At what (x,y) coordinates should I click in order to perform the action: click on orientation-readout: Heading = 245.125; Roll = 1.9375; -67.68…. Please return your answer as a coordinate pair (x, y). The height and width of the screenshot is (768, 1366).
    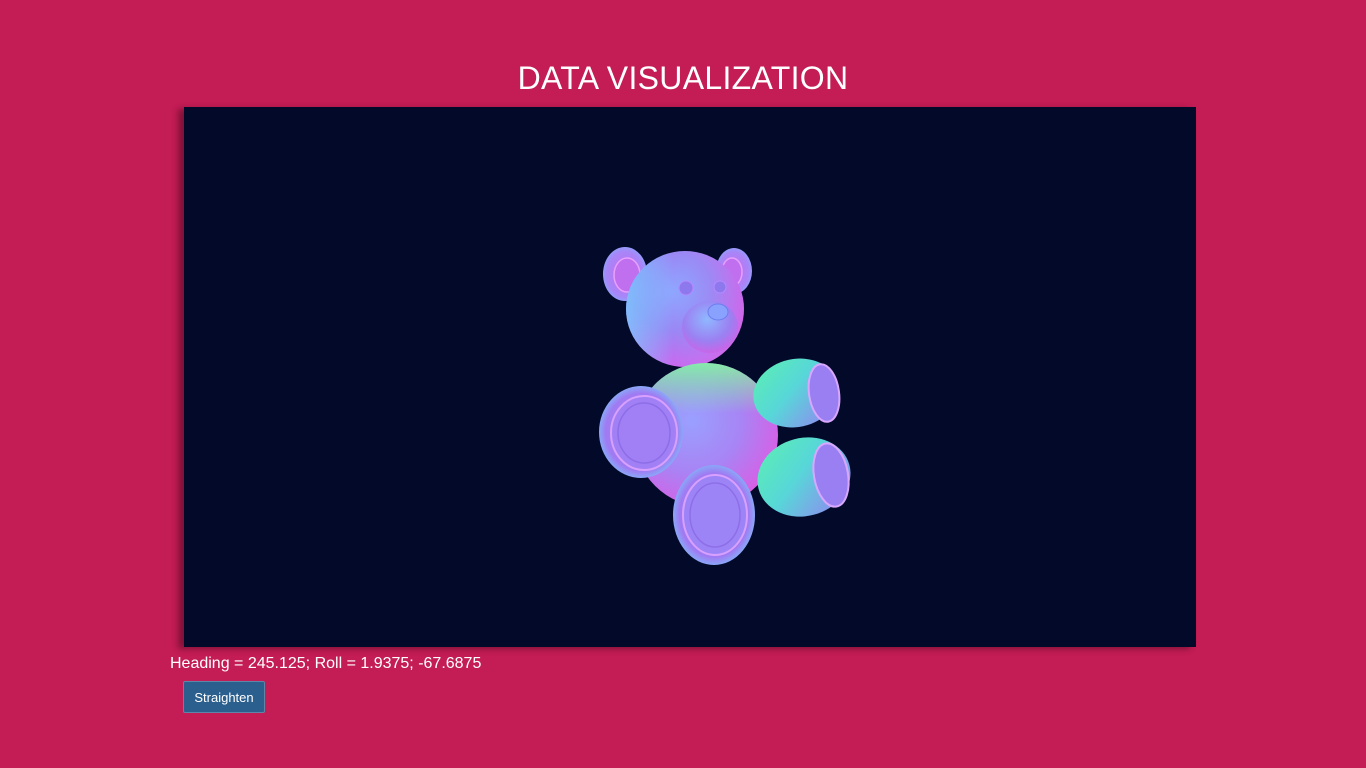
    Looking at the image, I should click on (326, 663).